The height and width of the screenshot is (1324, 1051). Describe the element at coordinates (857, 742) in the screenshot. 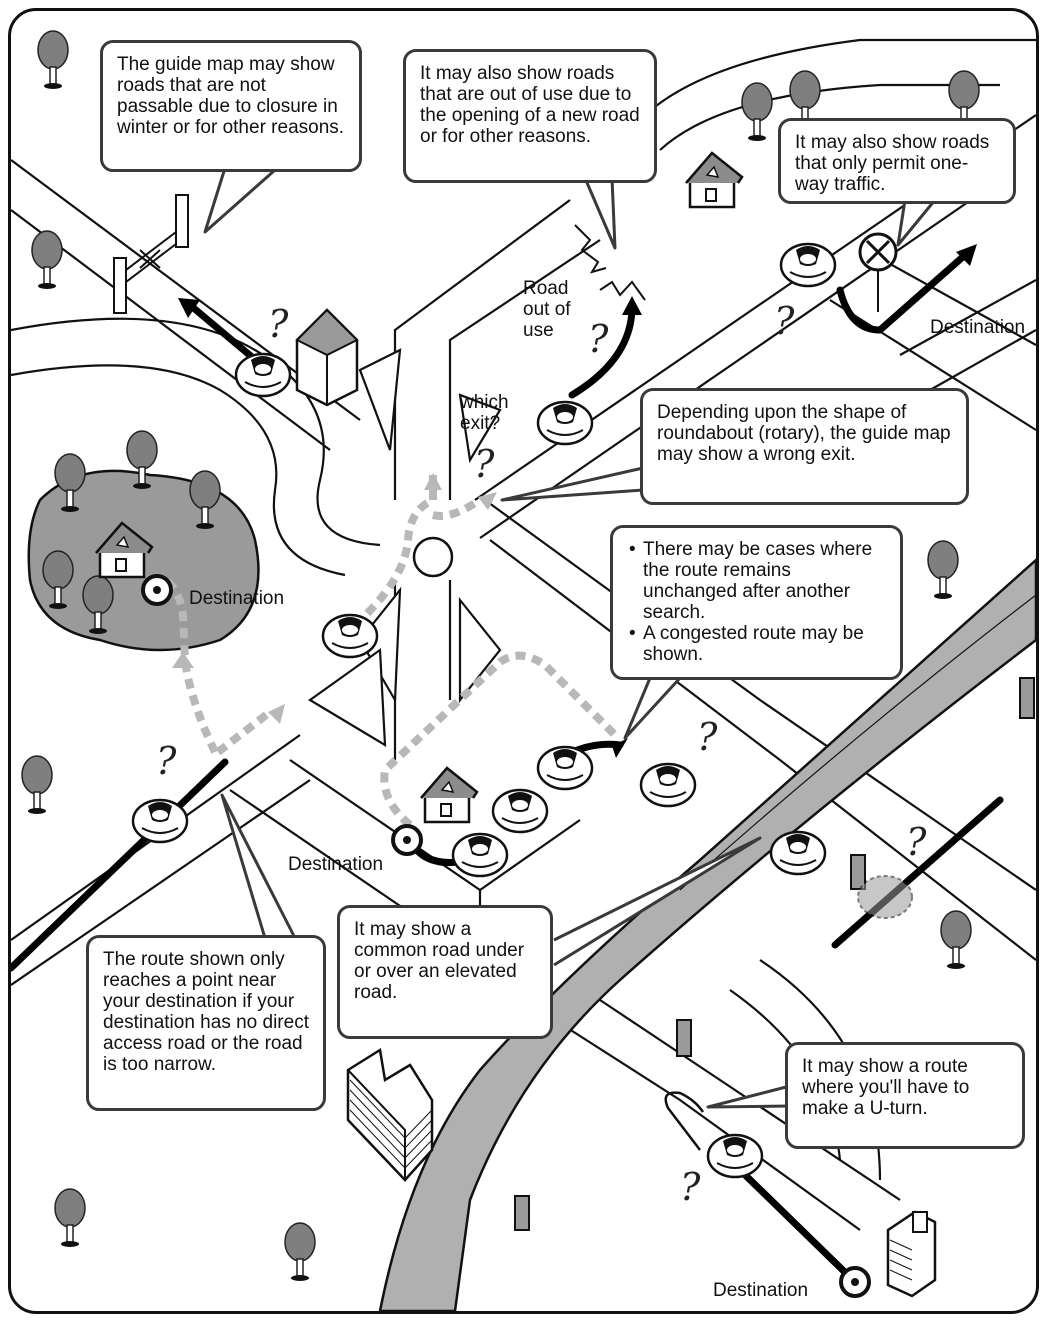

I see `elevated-road-lane` at that location.